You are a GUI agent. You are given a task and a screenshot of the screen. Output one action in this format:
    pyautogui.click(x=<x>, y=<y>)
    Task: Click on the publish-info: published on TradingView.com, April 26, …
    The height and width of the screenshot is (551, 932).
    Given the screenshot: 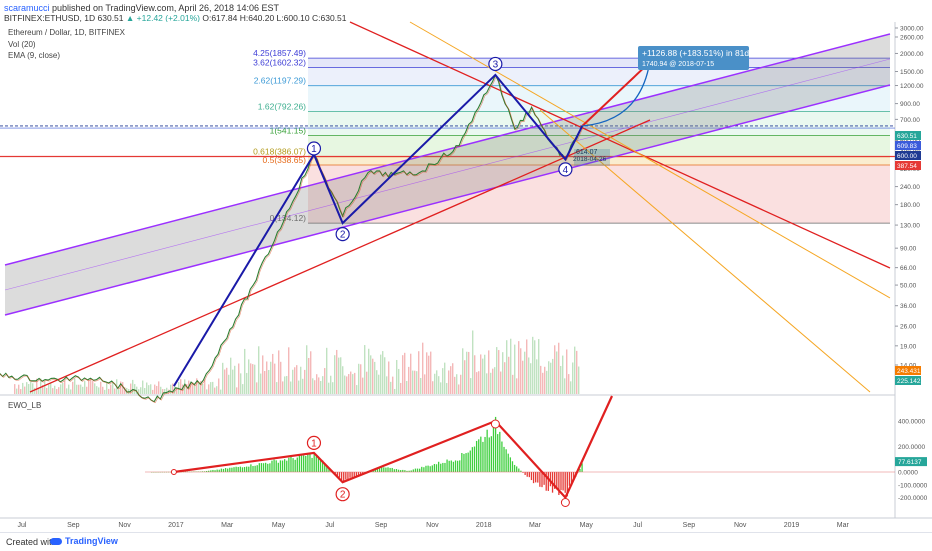 What is the action you would take?
    pyautogui.click(x=164, y=8)
    